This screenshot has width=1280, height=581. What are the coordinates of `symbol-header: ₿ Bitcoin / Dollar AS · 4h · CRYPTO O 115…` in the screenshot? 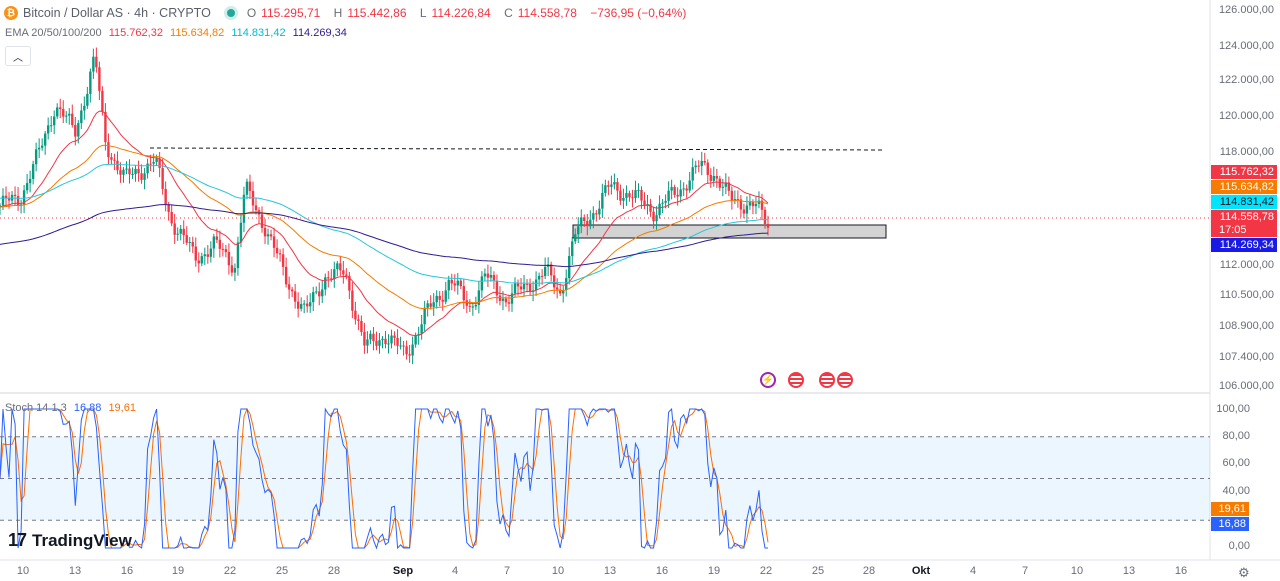 It's located at (347, 13).